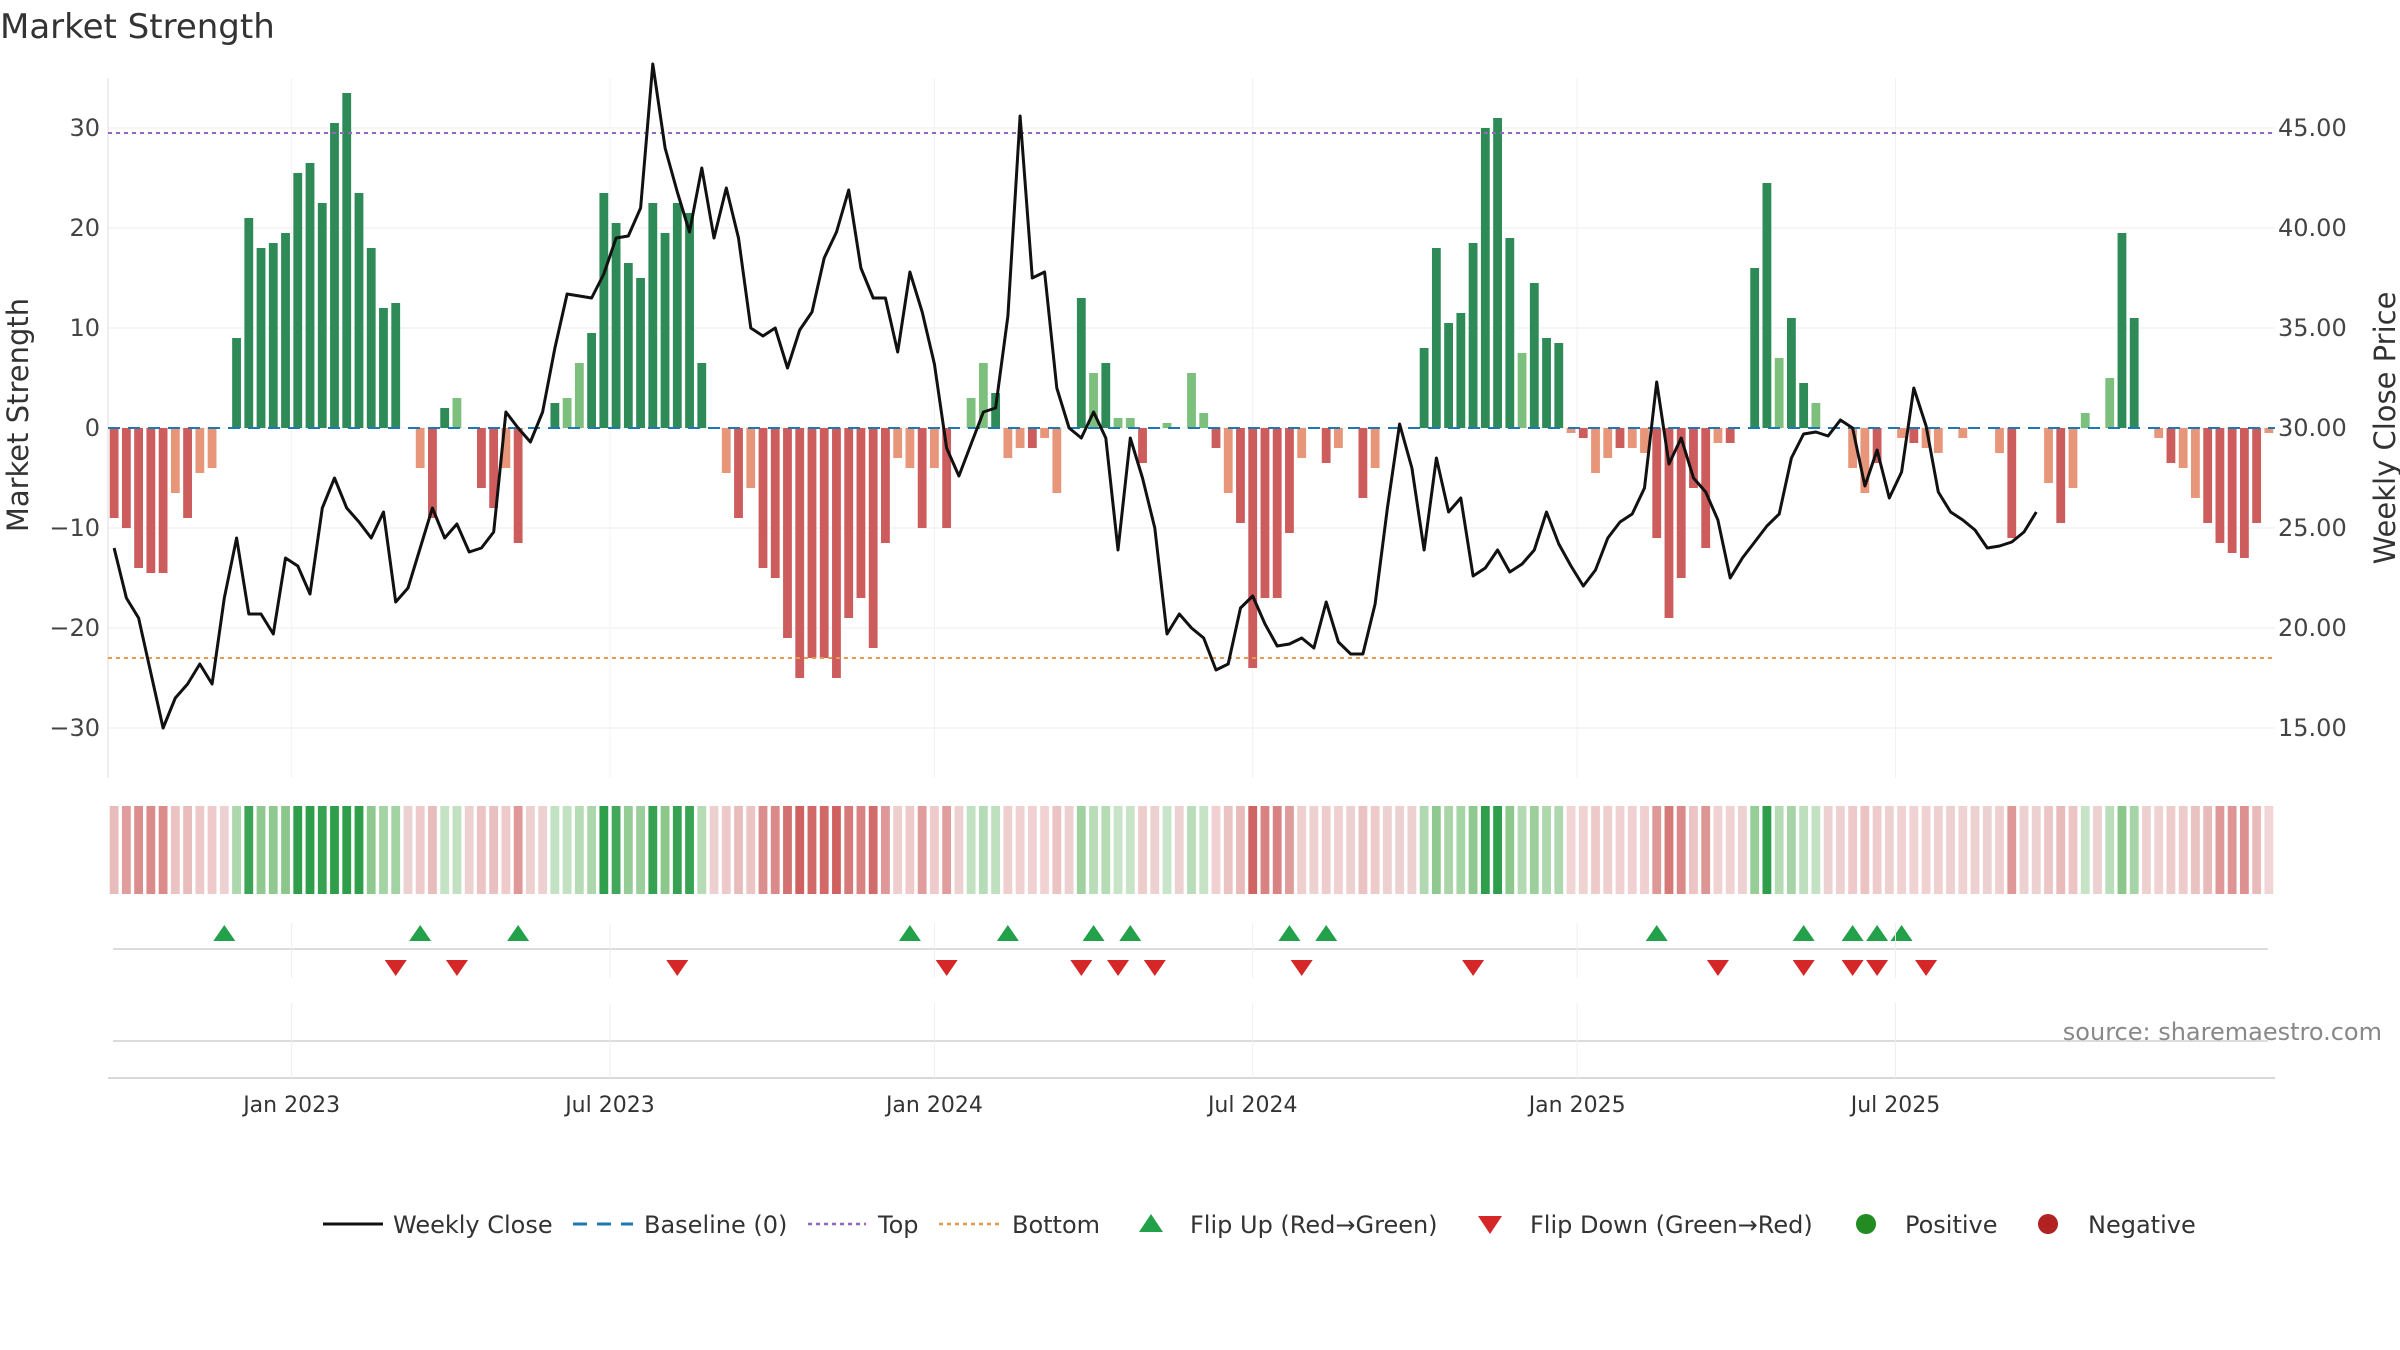  What do you see at coordinates (473, 1225) in the screenshot?
I see `legend-label: Weekly Close` at bounding box center [473, 1225].